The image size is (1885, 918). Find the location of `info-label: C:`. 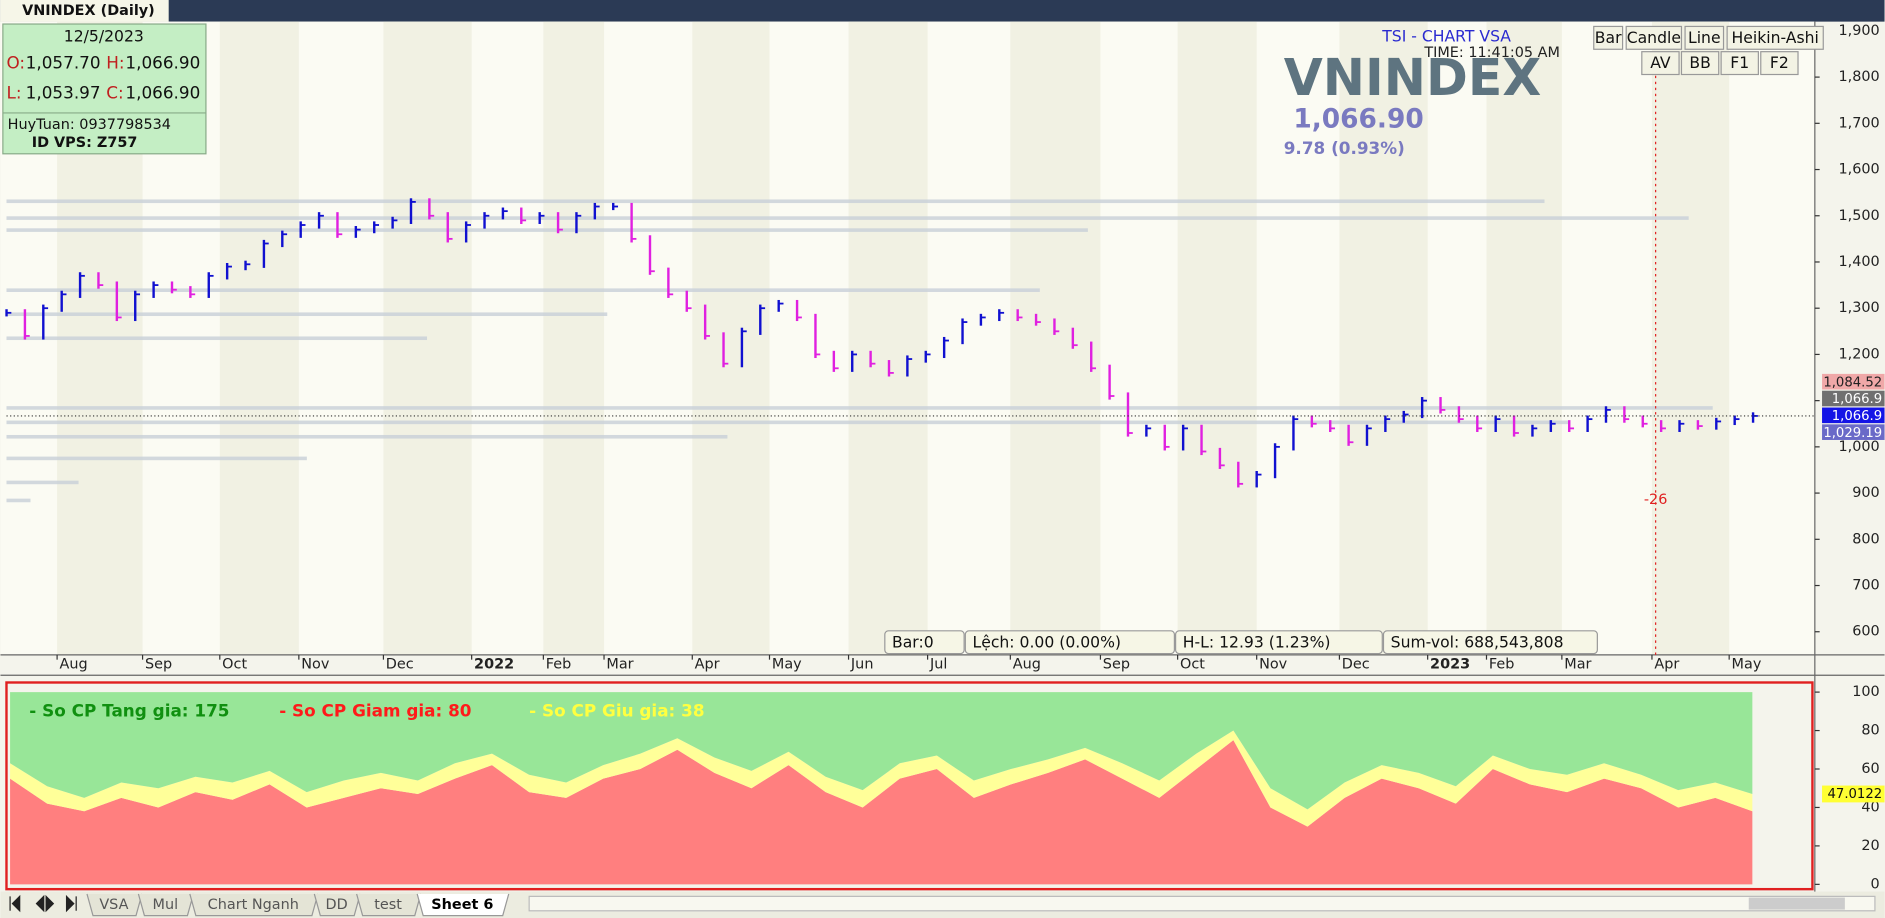

info-label: C: is located at coordinates (114, 93).